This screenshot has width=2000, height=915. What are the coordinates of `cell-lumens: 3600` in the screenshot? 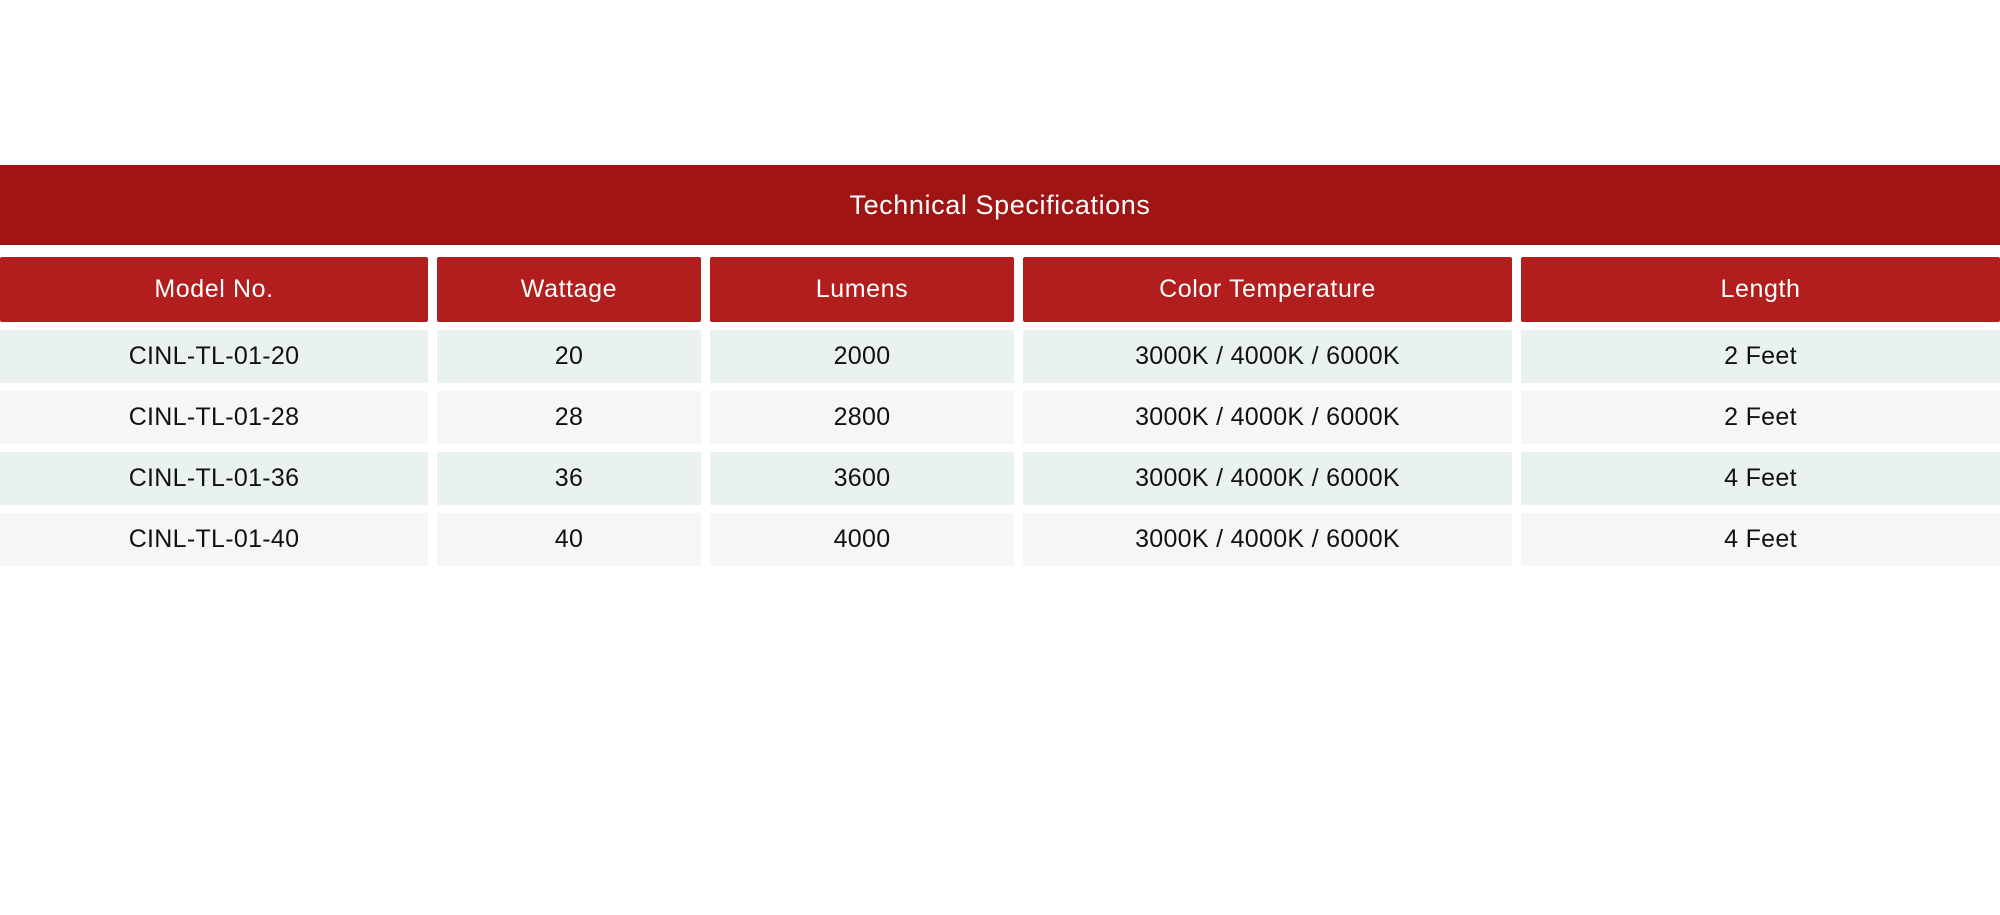 It's located at (862, 478).